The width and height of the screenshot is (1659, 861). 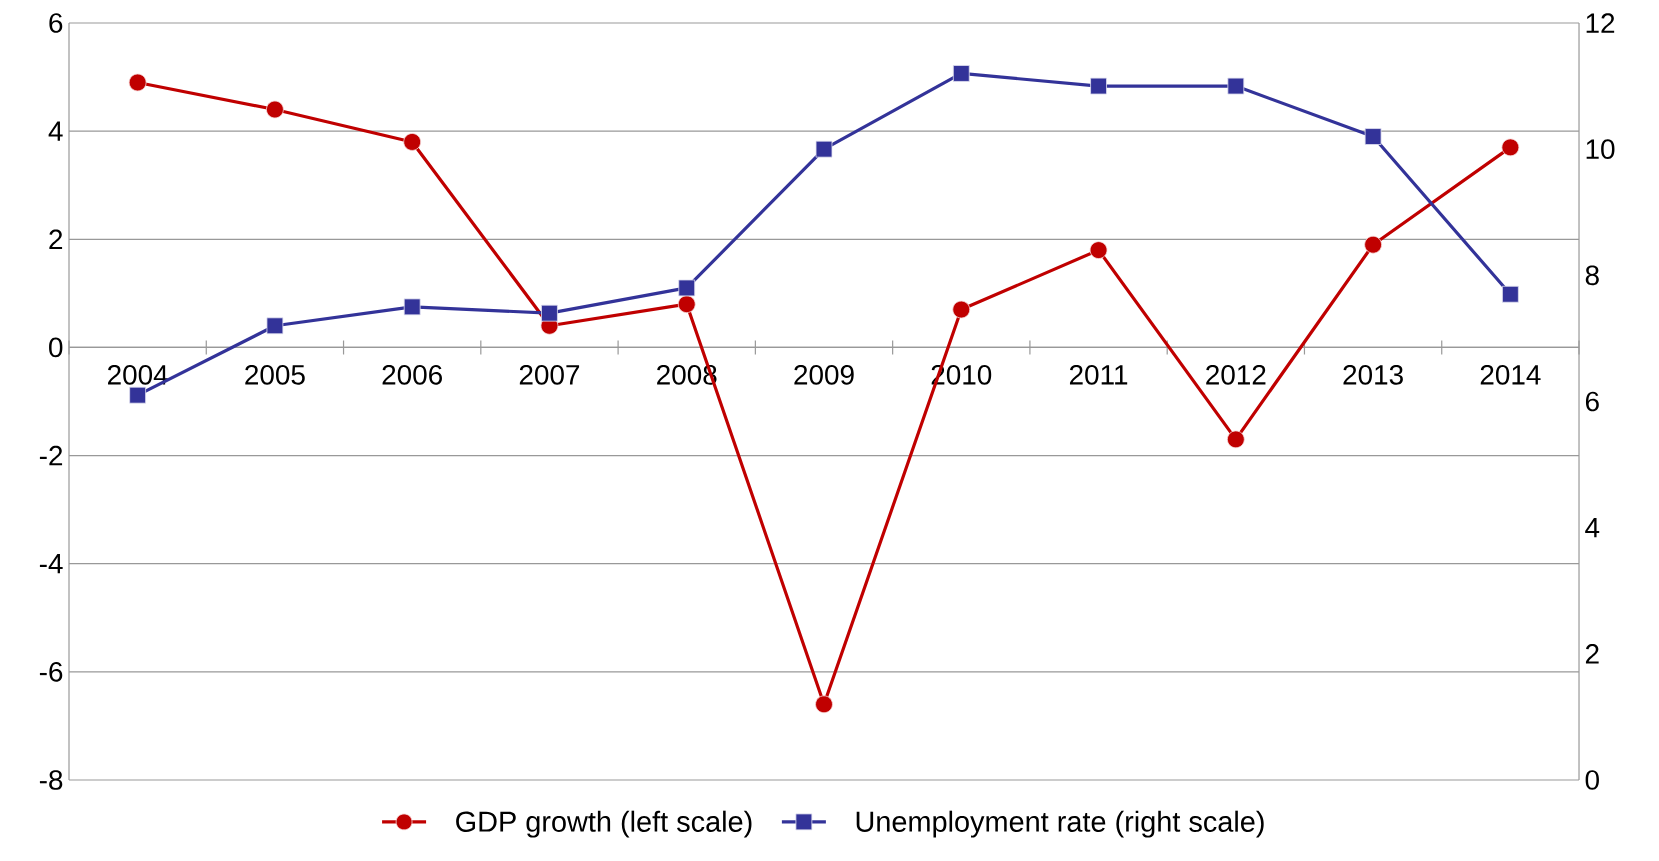 I want to click on legend-label: Unemployment rate (right scale), so click(x=1060, y=824).